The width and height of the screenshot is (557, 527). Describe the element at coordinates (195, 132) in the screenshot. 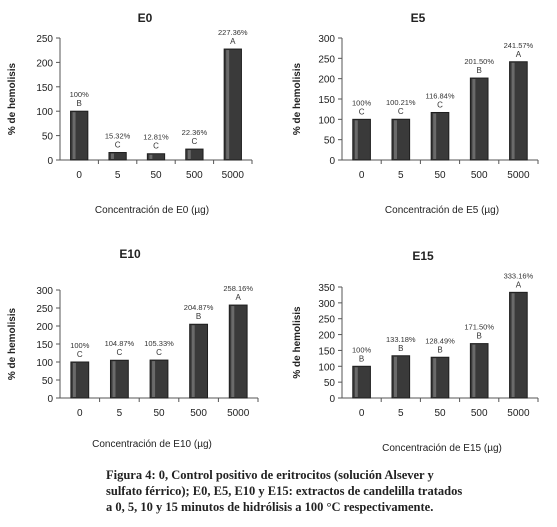

I see `data-label: 22.36%` at that location.